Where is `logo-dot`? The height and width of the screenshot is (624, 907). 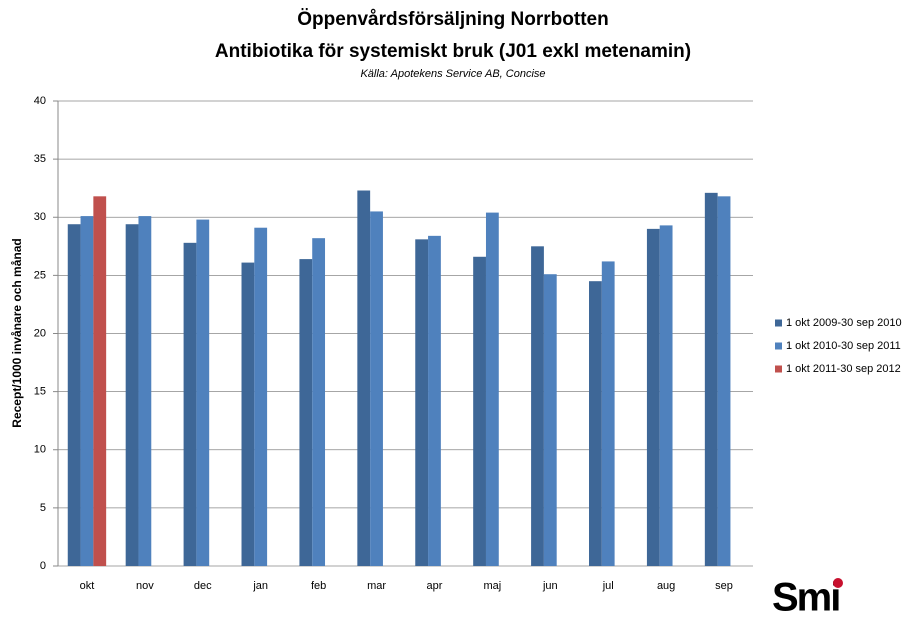 logo-dot is located at coordinates (838, 583).